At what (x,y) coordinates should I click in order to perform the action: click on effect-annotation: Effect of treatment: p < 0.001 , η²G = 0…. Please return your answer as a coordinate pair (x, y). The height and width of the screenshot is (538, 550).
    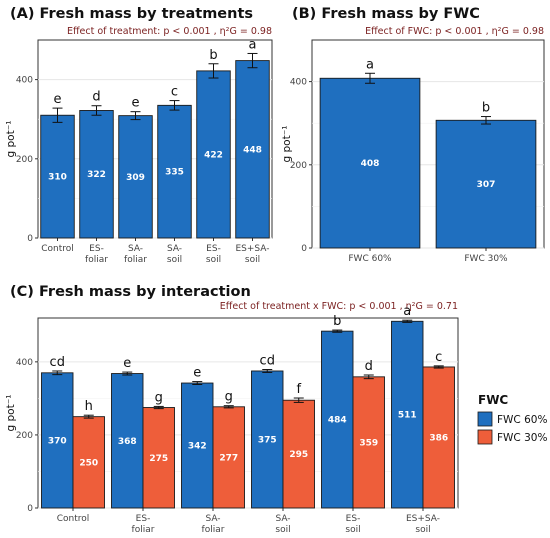
    Looking at the image, I should click on (169, 31).